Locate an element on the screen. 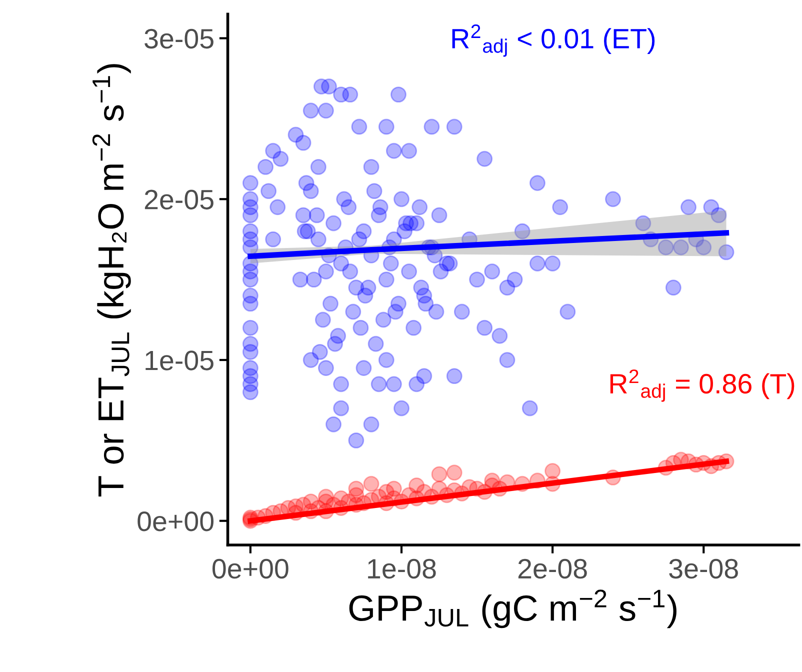 This screenshot has height=672, width=802. x-tick-label: 2e-08 is located at coordinates (552, 568).